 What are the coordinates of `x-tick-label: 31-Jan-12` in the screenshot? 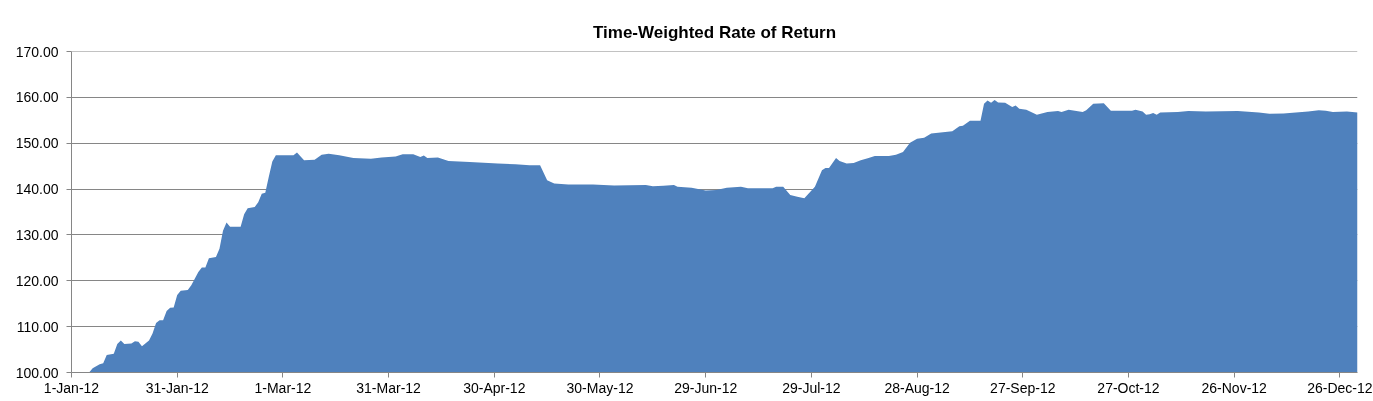 It's located at (177, 387).